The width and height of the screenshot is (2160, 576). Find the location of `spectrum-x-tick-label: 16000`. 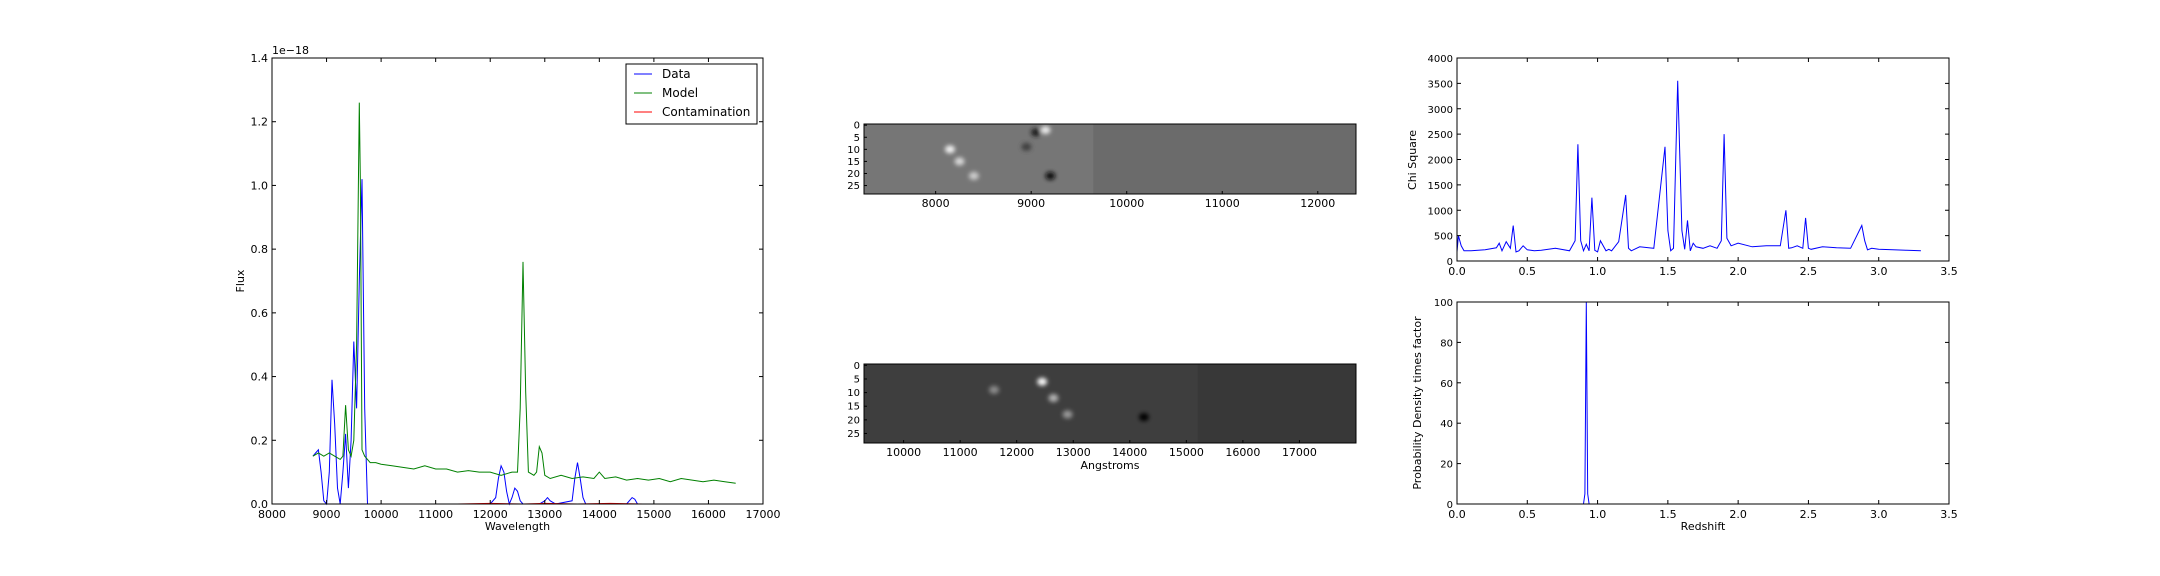

spectrum-x-tick-label: 16000 is located at coordinates (708, 514).